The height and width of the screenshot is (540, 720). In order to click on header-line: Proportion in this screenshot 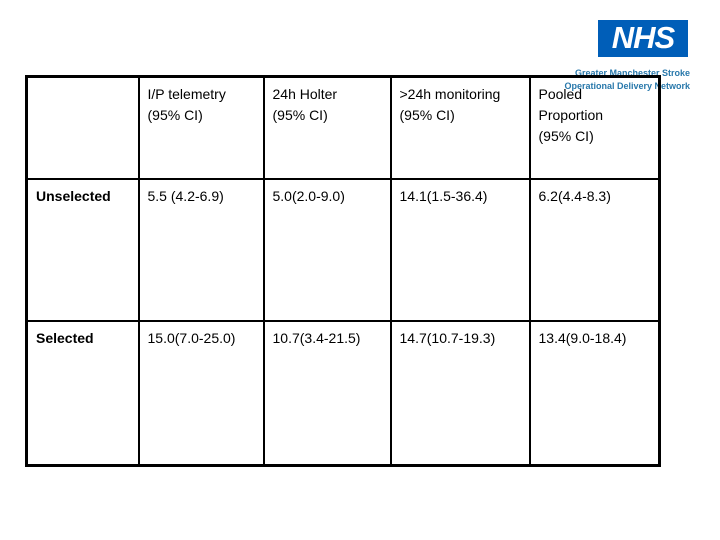, I will do `click(571, 115)`.